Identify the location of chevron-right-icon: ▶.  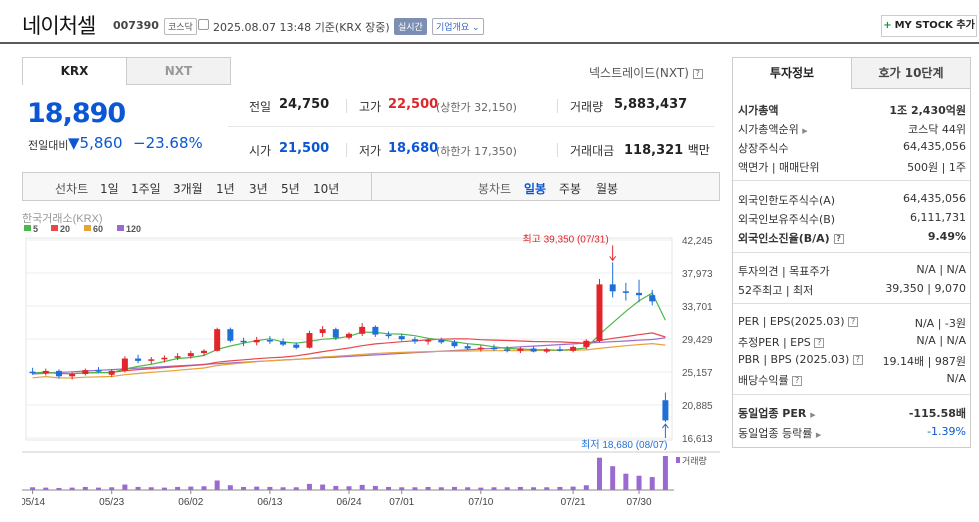
(805, 131).